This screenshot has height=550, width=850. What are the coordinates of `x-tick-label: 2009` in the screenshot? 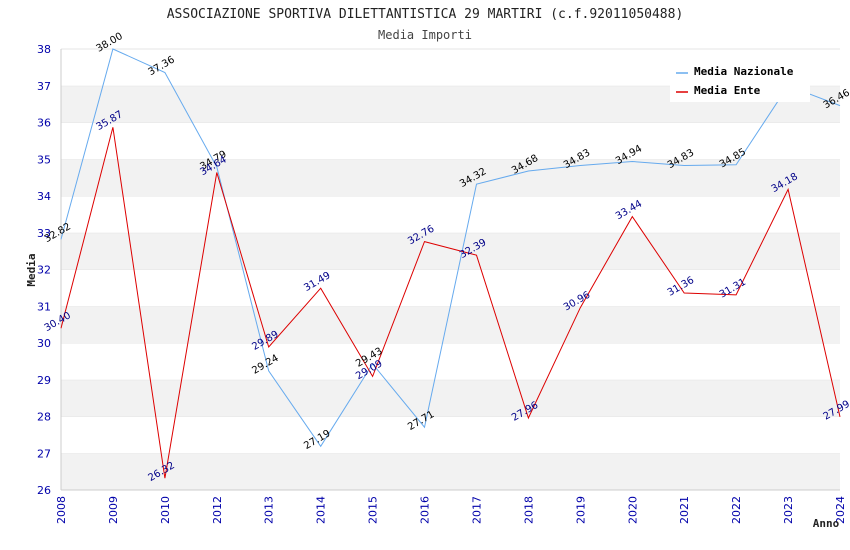 It's located at (113, 510).